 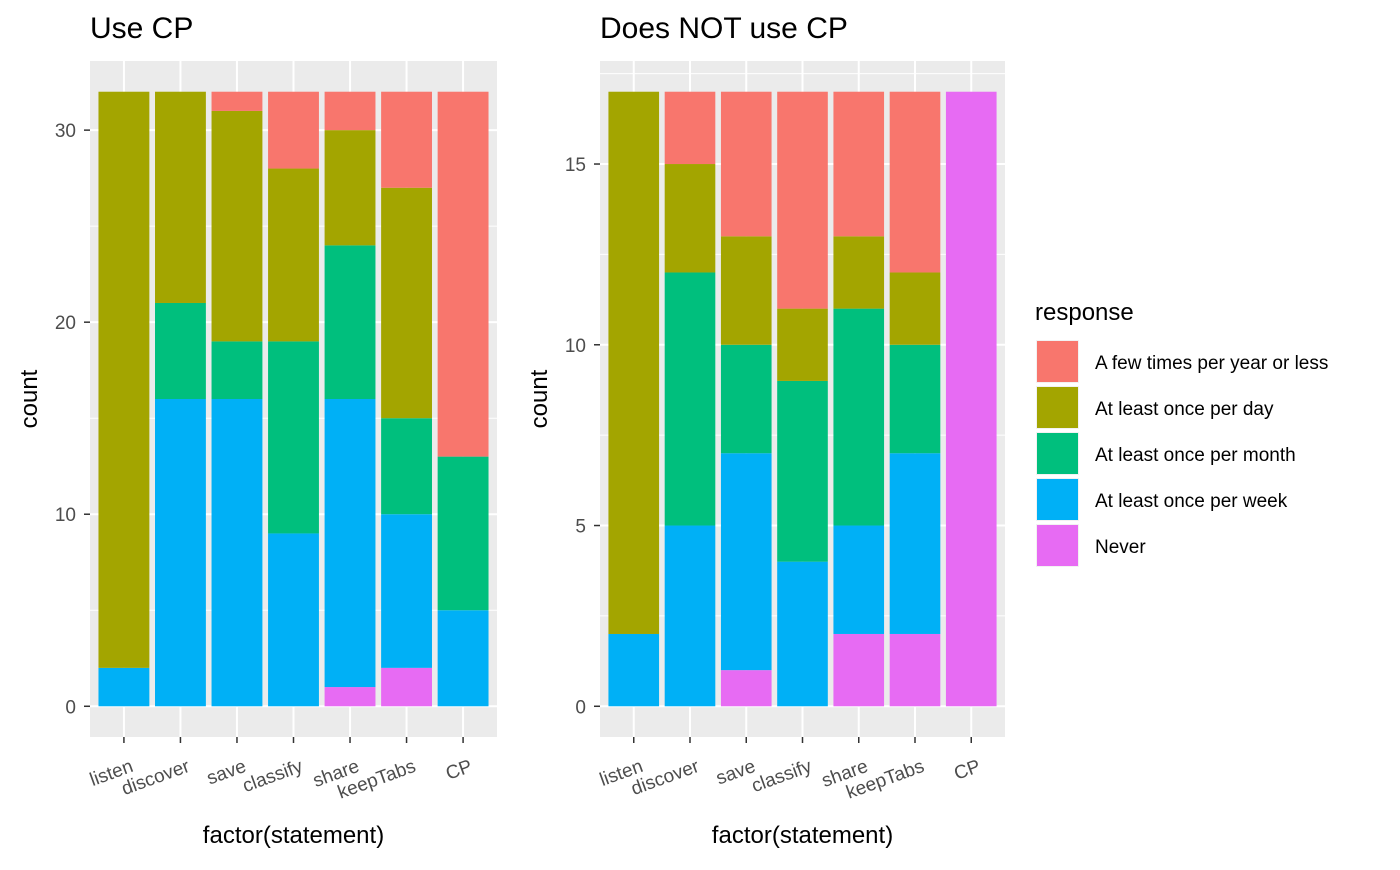 What do you see at coordinates (1084, 312) in the screenshot?
I see `legend-title: response` at bounding box center [1084, 312].